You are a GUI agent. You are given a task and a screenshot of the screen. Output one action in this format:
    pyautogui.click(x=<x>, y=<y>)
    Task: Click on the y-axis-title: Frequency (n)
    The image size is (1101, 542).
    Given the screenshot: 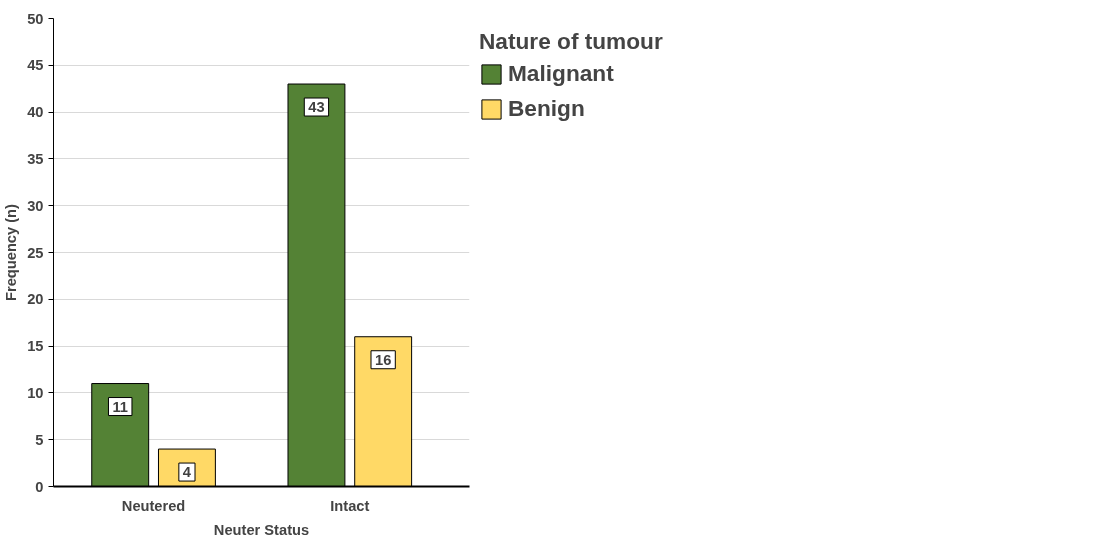 What is the action you would take?
    pyautogui.click(x=11, y=252)
    